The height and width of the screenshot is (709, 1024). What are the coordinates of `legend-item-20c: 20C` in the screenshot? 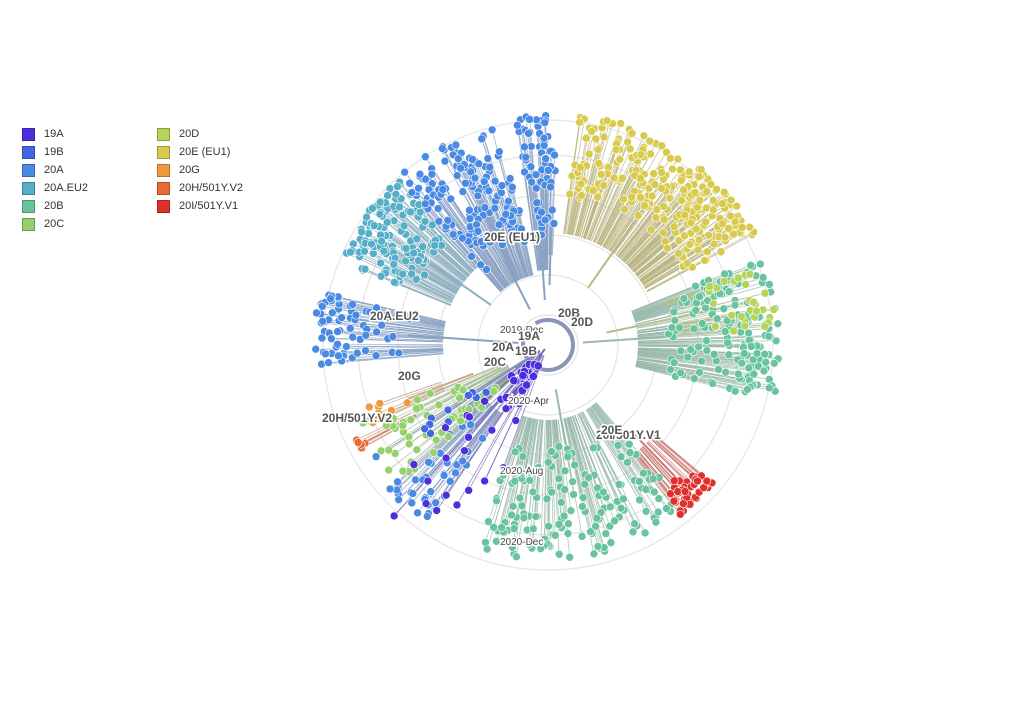 It's located at (87, 224).